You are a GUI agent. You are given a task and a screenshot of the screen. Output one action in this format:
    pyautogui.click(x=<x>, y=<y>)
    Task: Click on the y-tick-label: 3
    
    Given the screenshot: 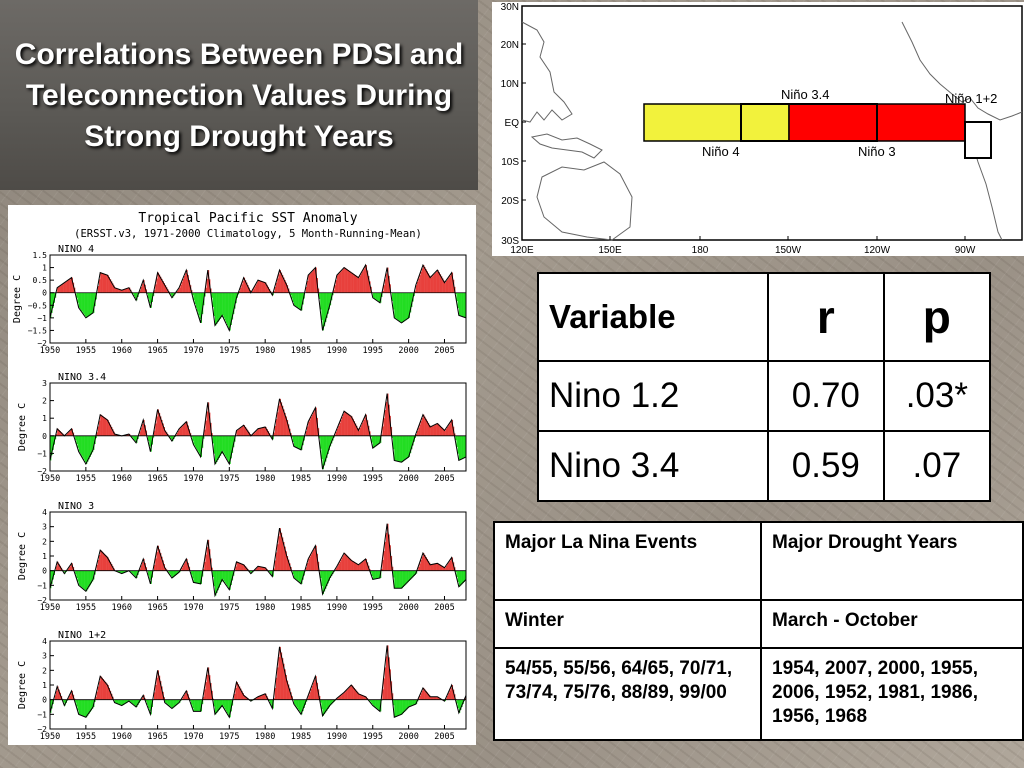 What is the action you would take?
    pyautogui.click(x=44, y=656)
    